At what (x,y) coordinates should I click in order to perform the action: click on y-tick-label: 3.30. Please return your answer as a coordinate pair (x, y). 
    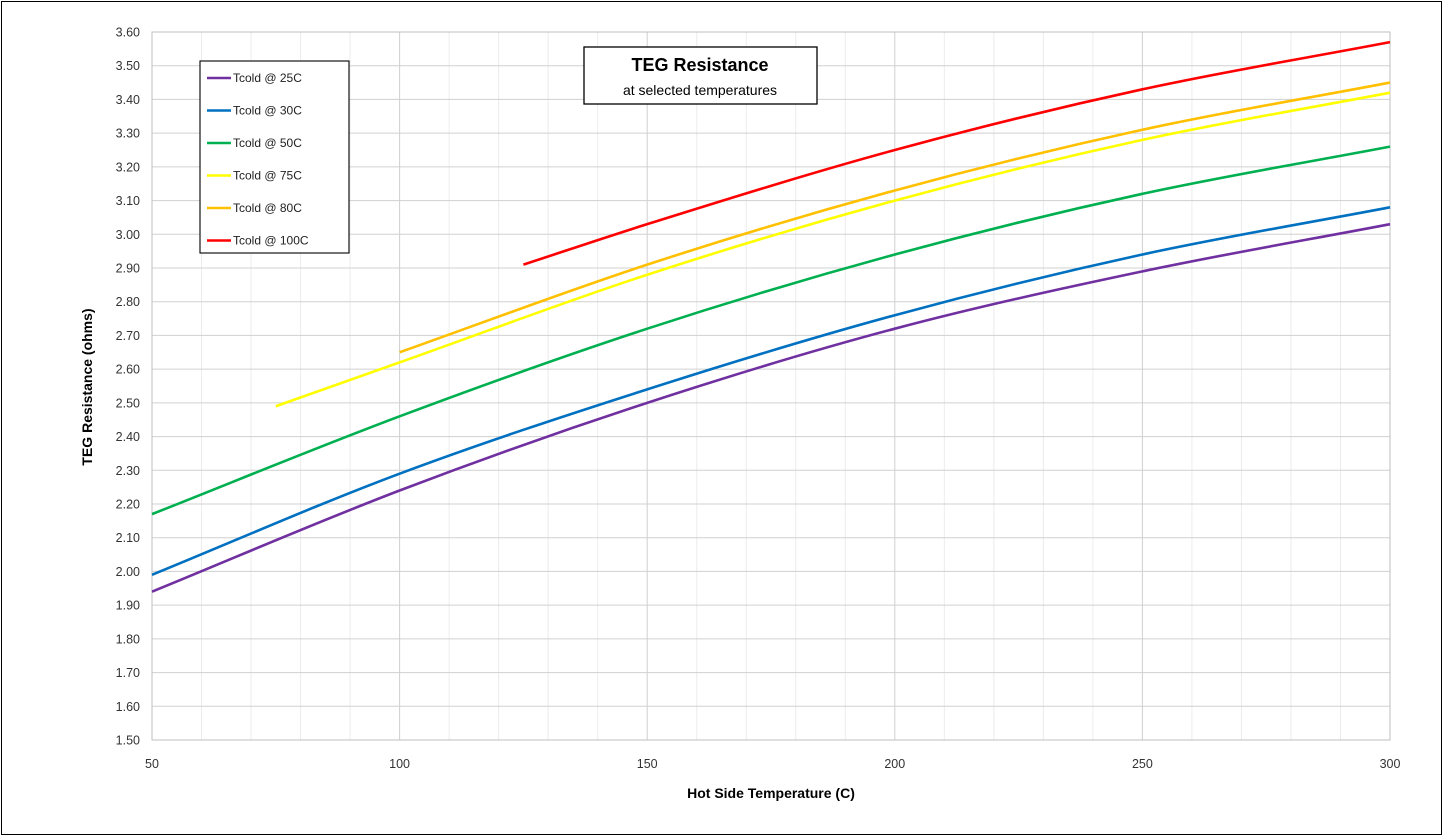
    Looking at the image, I should click on (128, 134).